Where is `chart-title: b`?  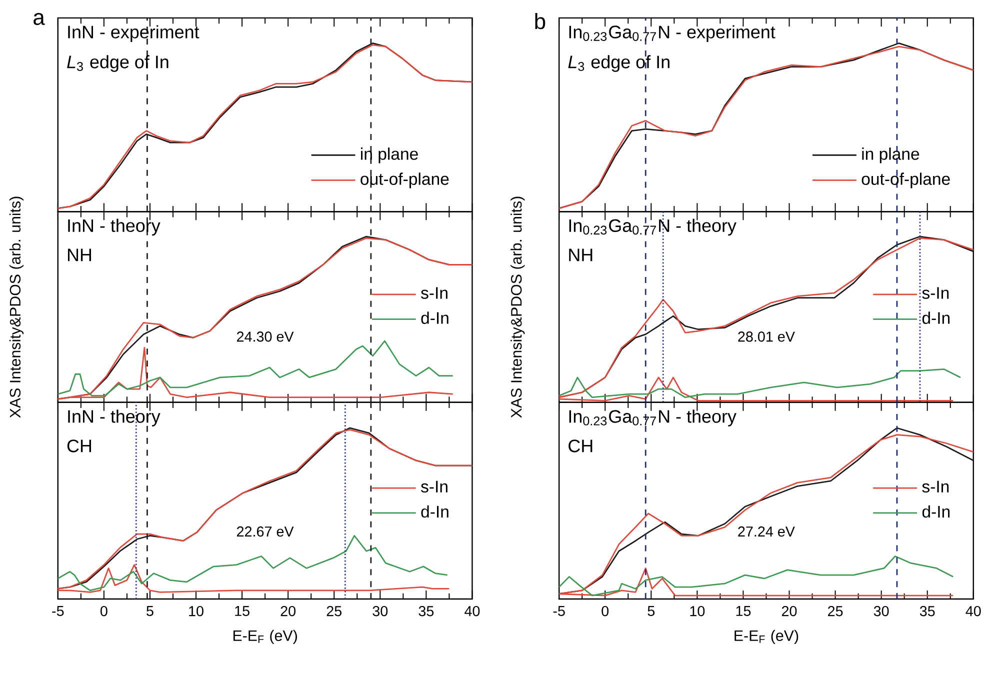 chart-title: b is located at coordinates (540, 21).